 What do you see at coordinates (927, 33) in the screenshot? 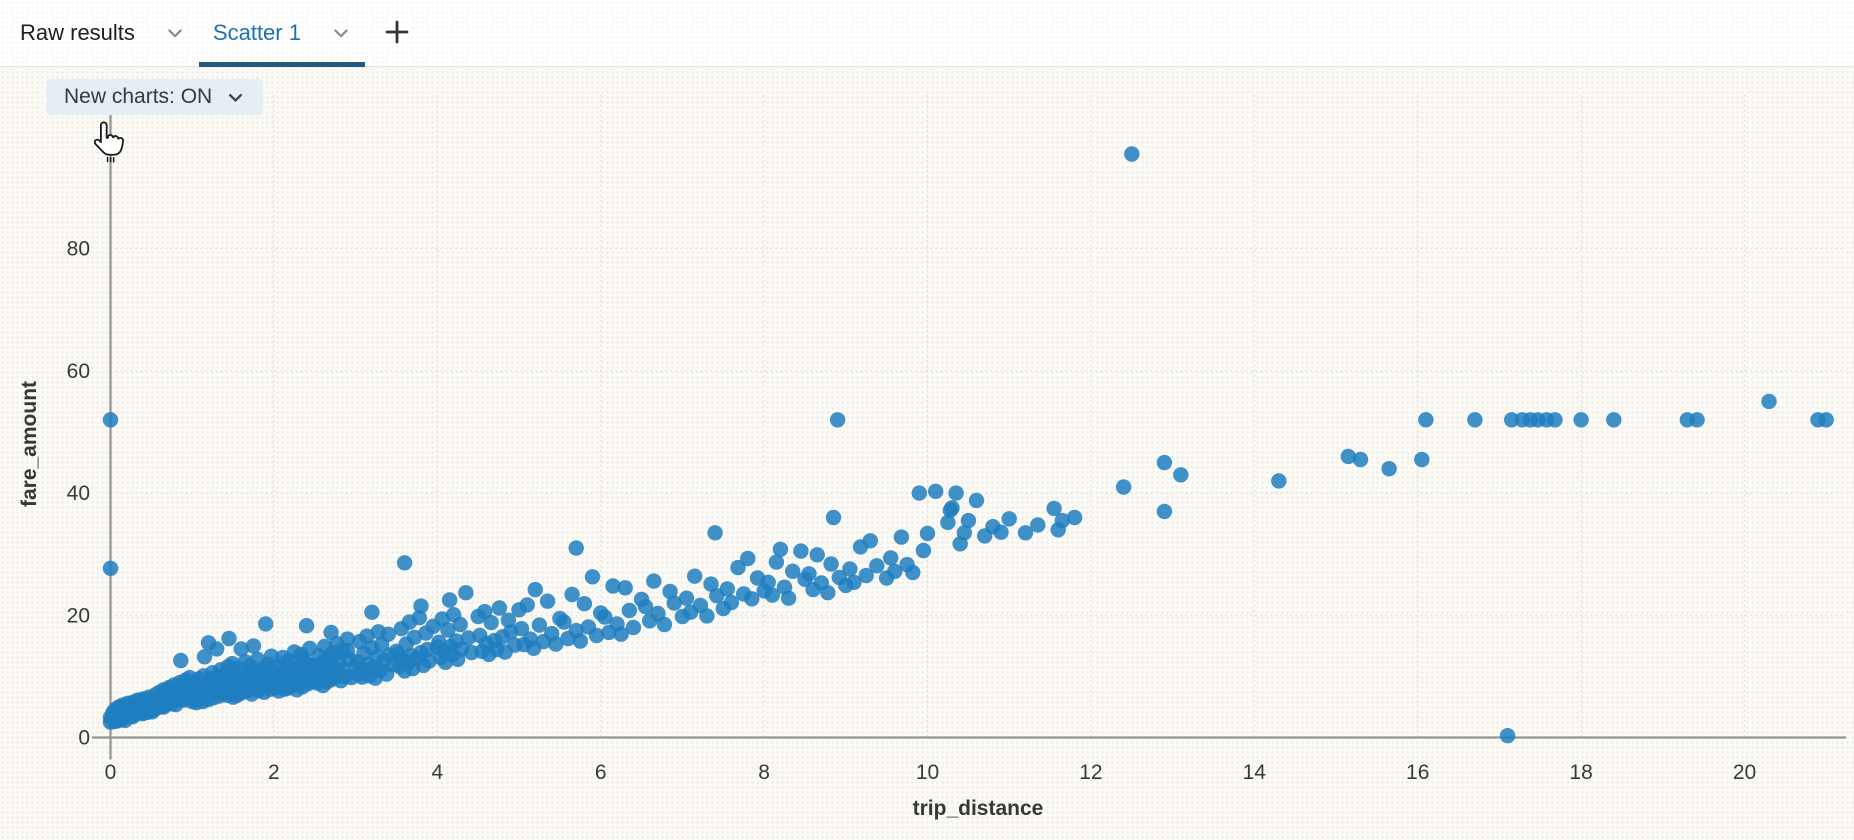
I see `tab-bar: Raw results Scatter 1` at bounding box center [927, 33].